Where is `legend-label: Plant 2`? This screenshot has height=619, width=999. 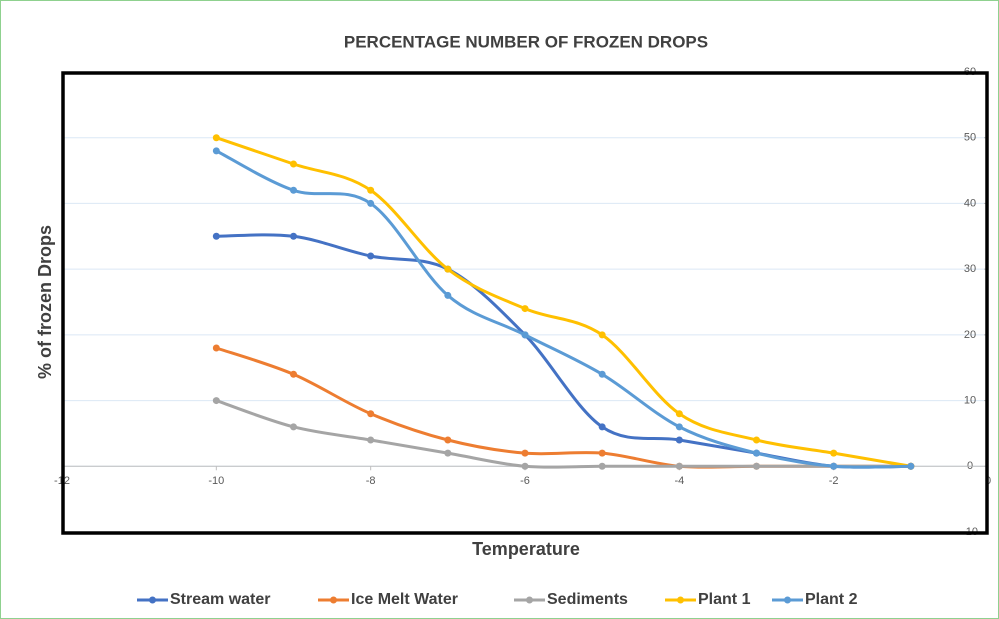
legend-label: Plant 2 is located at coordinates (831, 599).